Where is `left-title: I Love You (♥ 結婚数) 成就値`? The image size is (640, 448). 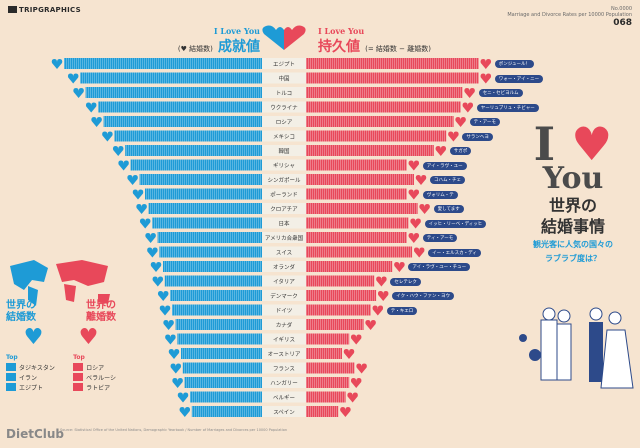 left-title: I Love You (♥ 結婚数) 成就値 is located at coordinates (205, 41).